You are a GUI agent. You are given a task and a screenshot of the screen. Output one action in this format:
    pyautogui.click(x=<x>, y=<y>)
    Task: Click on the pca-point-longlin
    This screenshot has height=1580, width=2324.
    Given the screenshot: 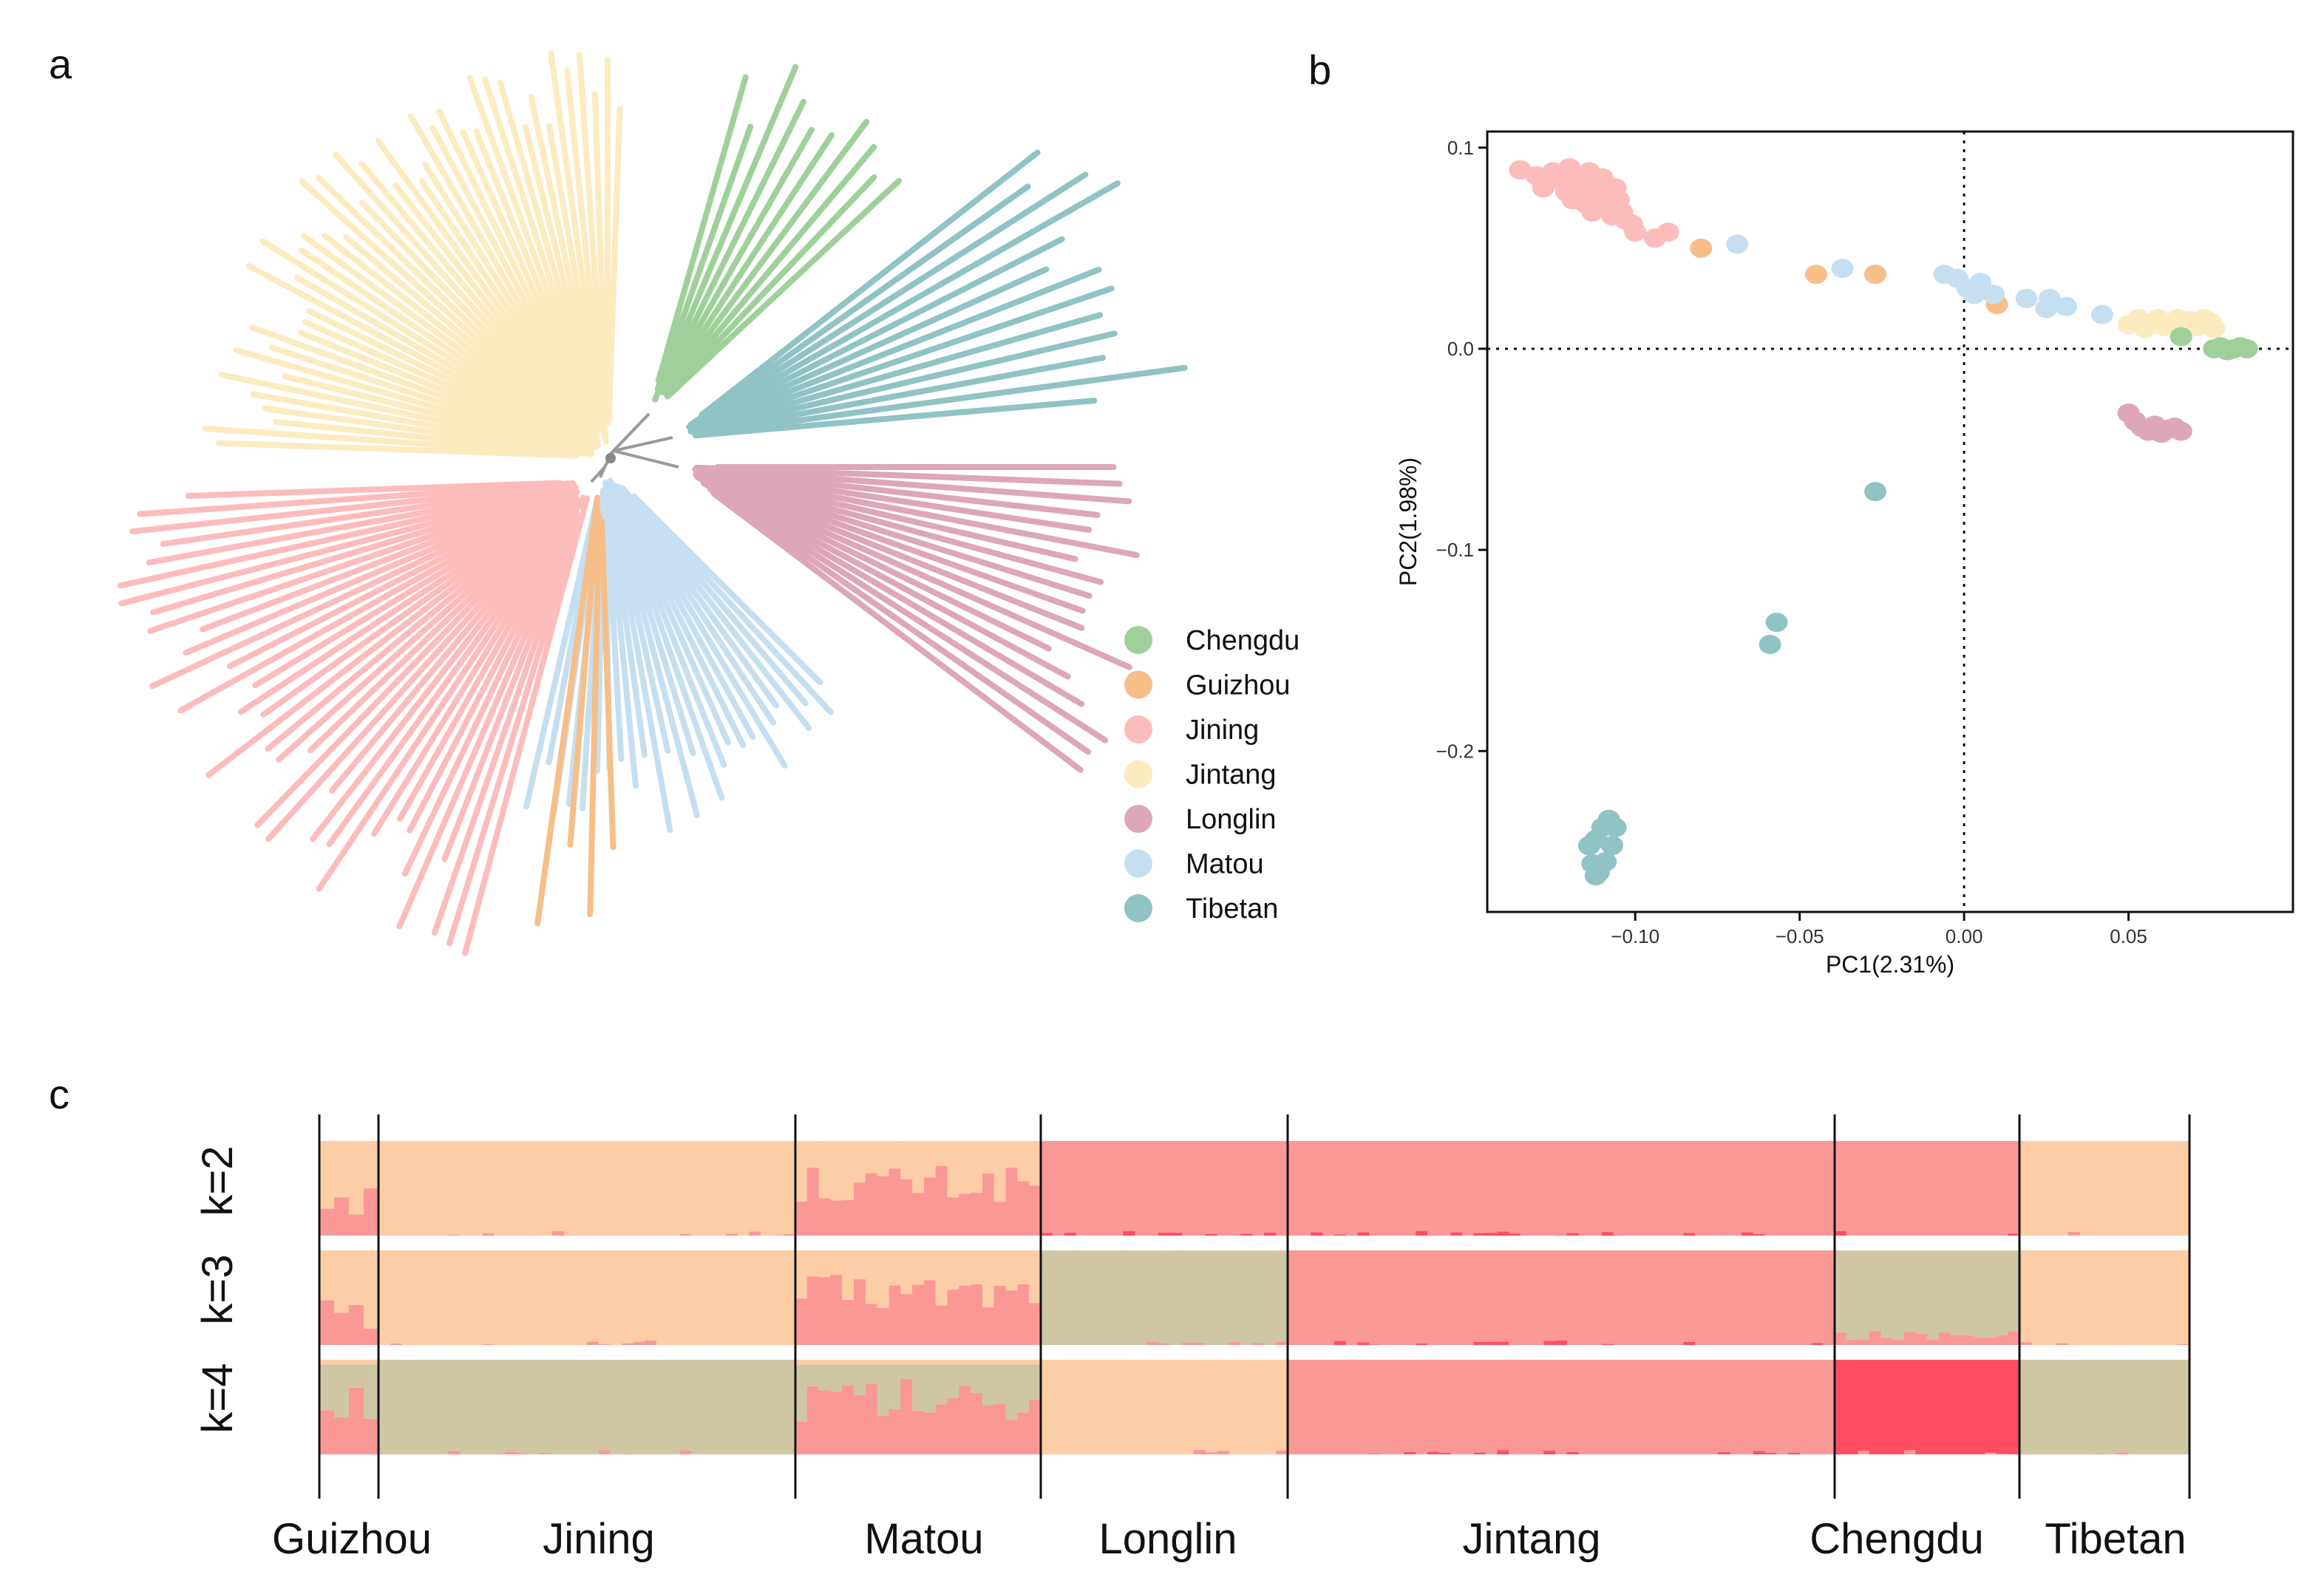 What is the action you would take?
    pyautogui.click(x=2181, y=431)
    